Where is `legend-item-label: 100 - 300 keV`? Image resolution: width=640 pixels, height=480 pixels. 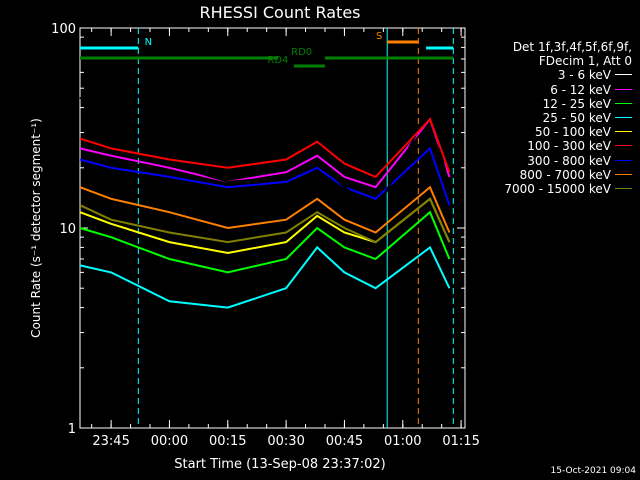 legend-item-label: 100 - 300 keV is located at coordinates (569, 146).